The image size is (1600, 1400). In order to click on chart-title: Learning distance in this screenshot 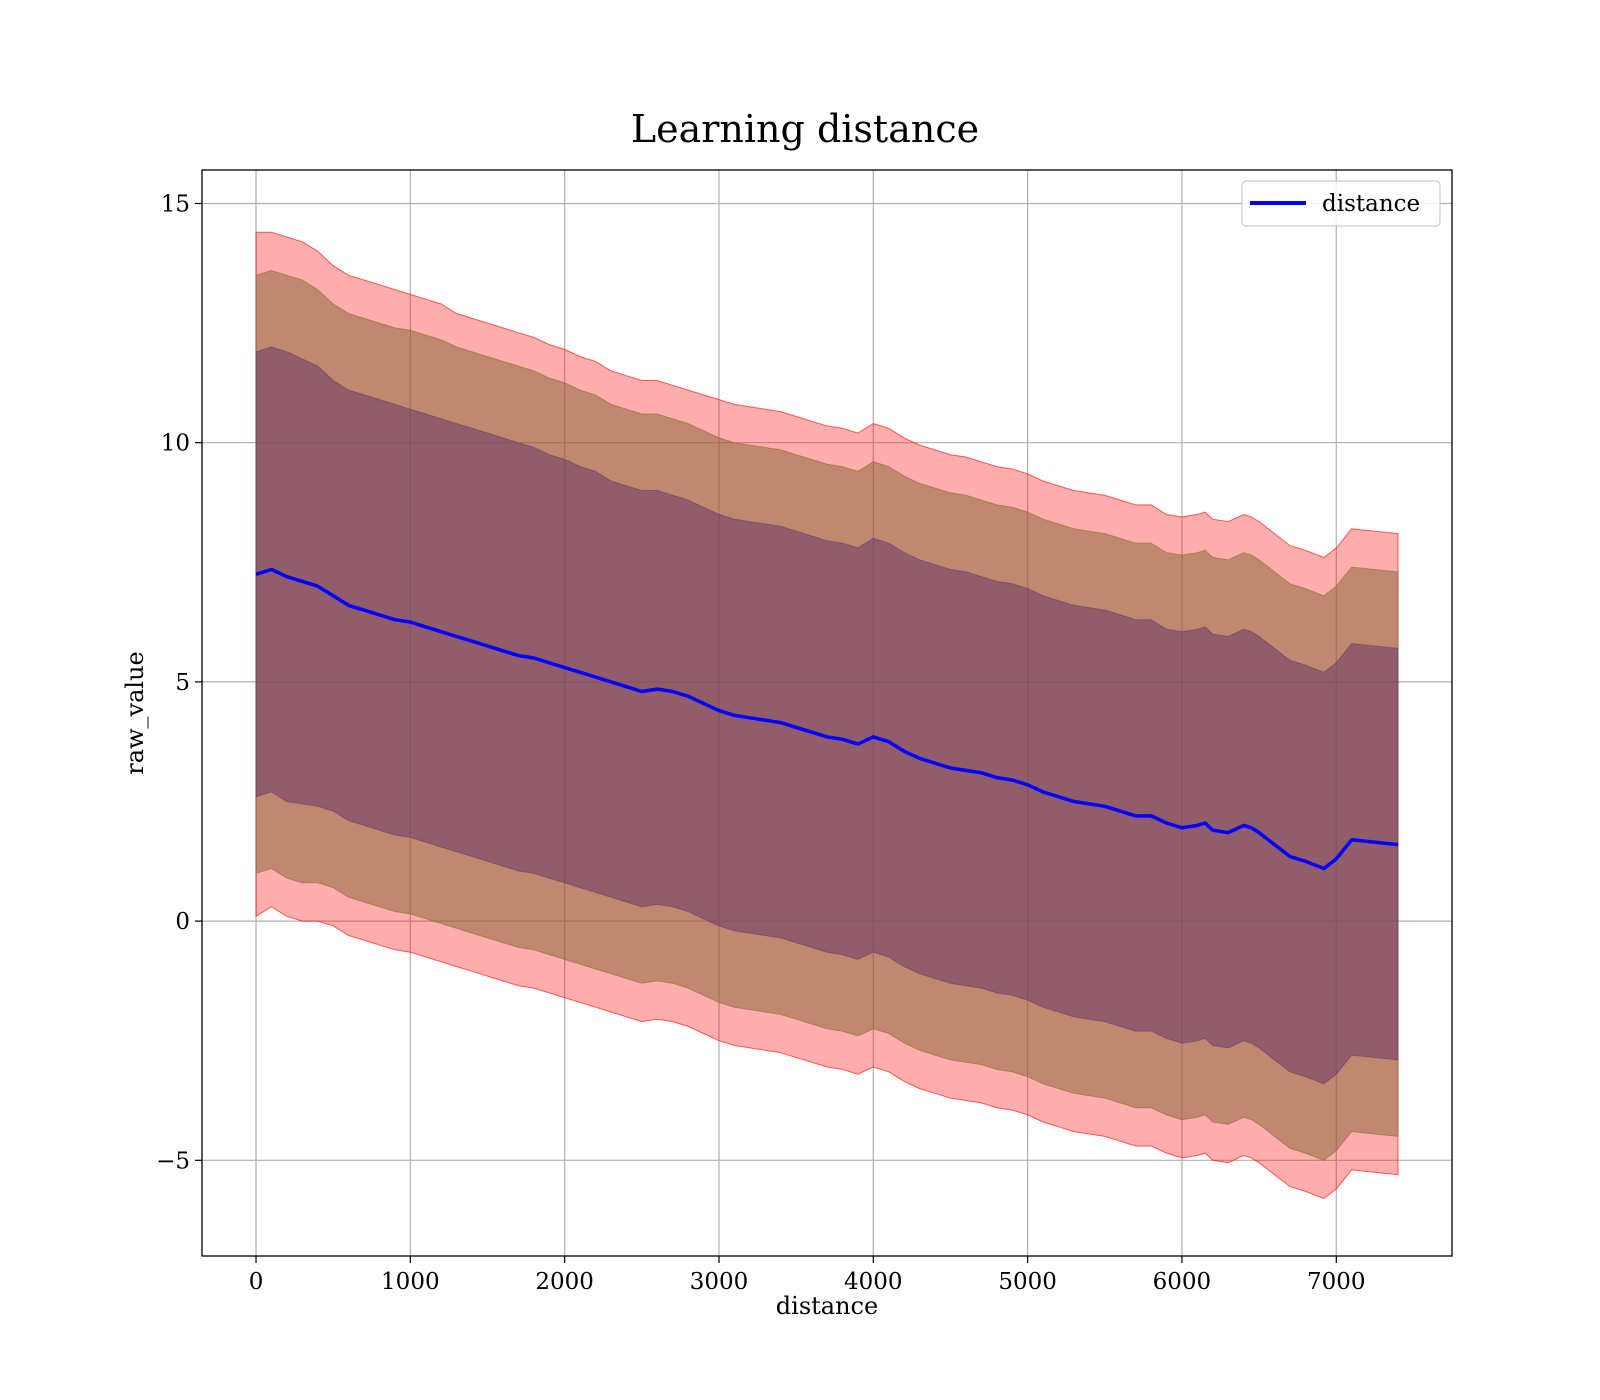, I will do `click(805, 129)`.